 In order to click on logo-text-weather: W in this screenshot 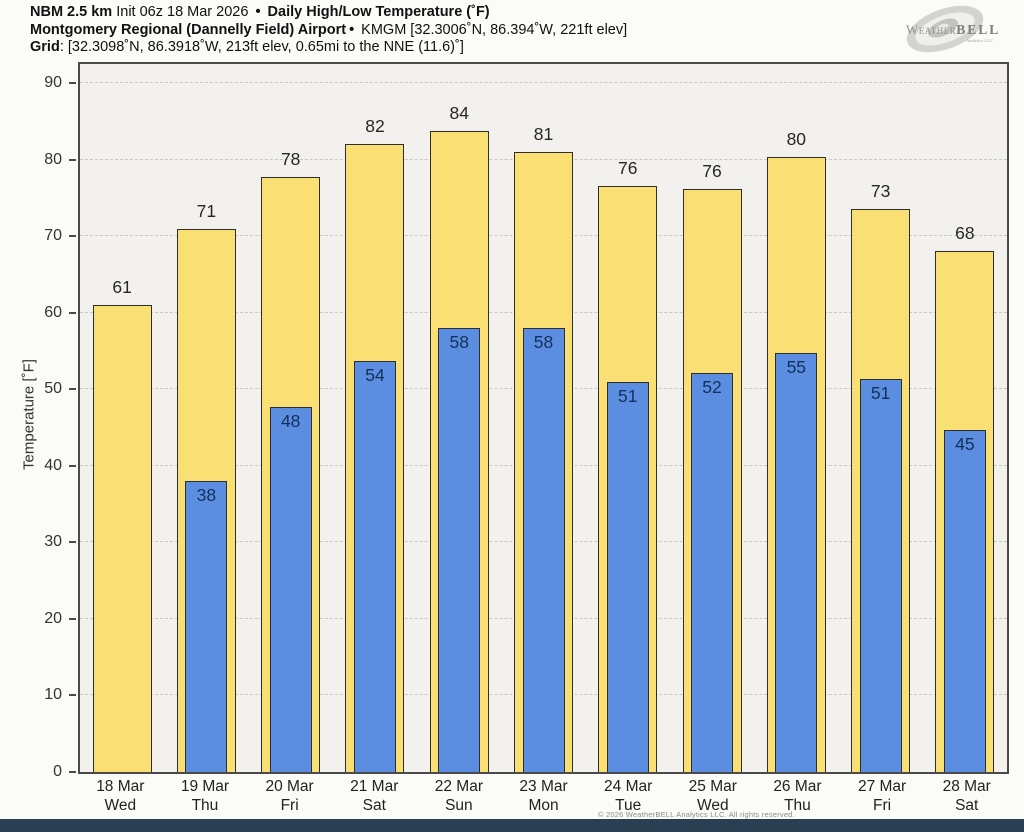, I will do `click(912, 29)`.